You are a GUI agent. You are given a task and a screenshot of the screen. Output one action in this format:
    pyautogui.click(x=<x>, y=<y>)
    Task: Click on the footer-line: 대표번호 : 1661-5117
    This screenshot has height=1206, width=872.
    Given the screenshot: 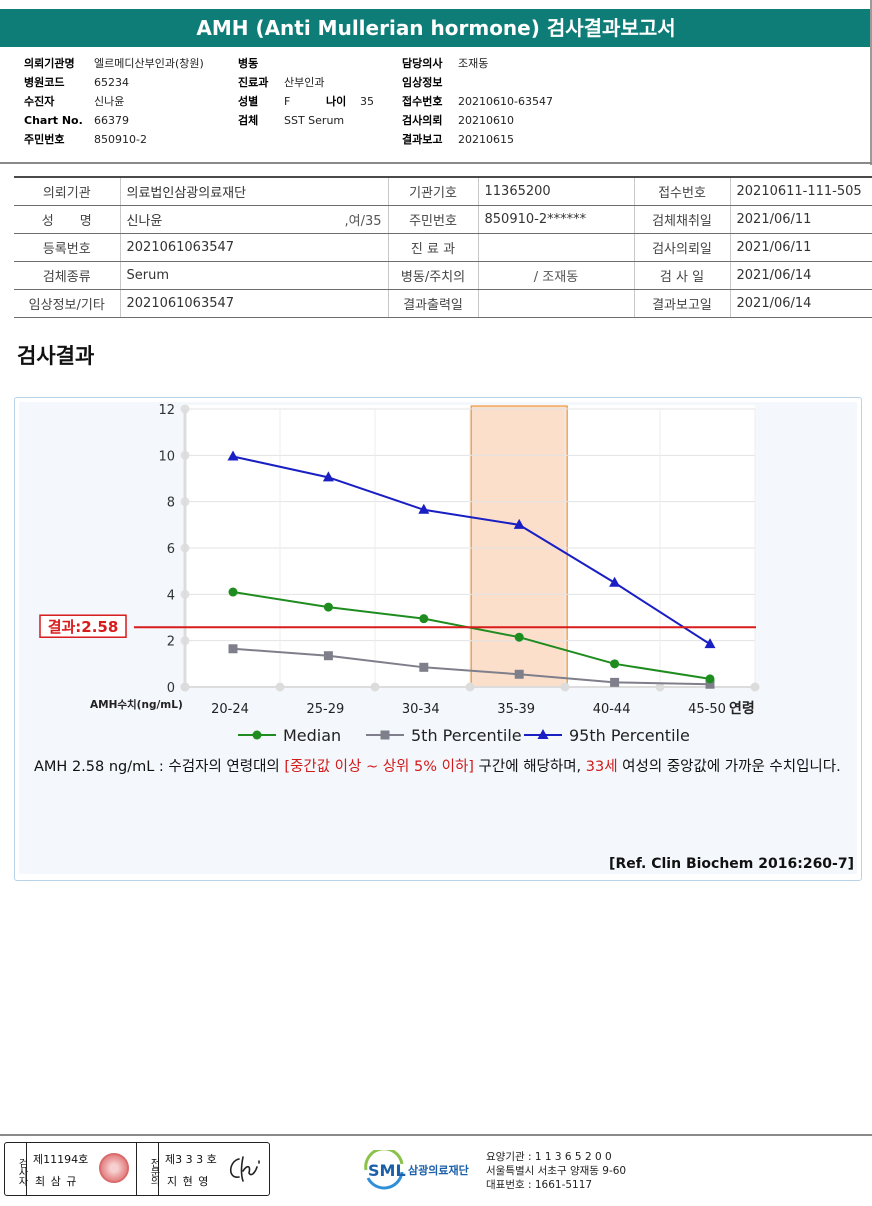 What is the action you would take?
    pyautogui.click(x=539, y=1185)
    